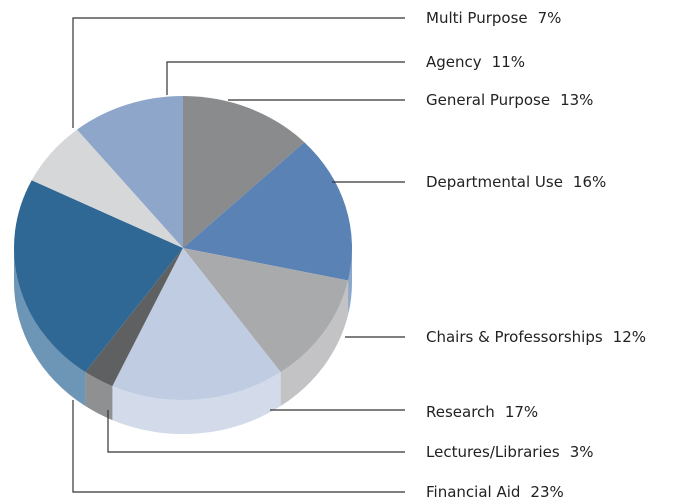 The width and height of the screenshot is (696, 502). I want to click on value-label: 11%, so click(508, 62).